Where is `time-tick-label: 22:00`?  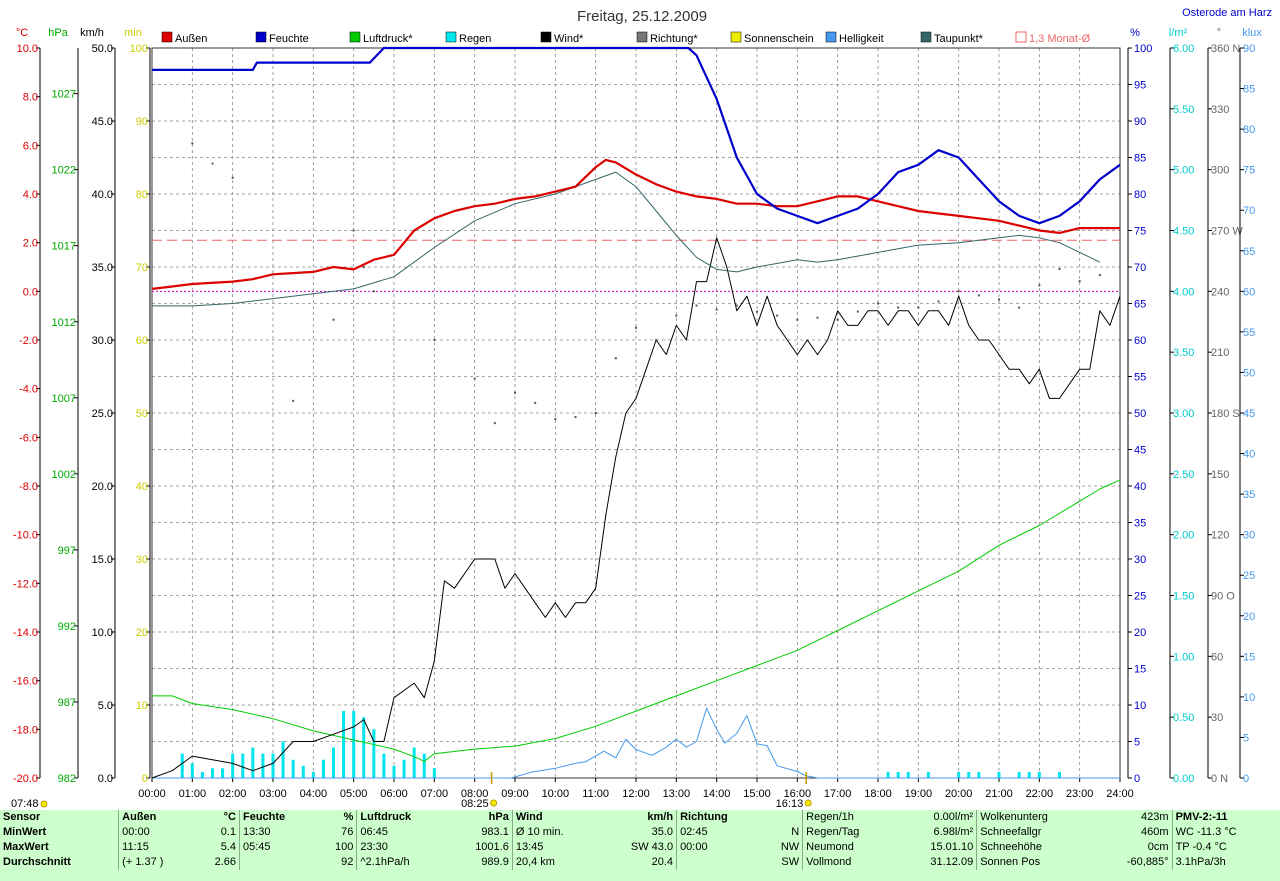
time-tick-label: 22:00 is located at coordinates (1040, 794).